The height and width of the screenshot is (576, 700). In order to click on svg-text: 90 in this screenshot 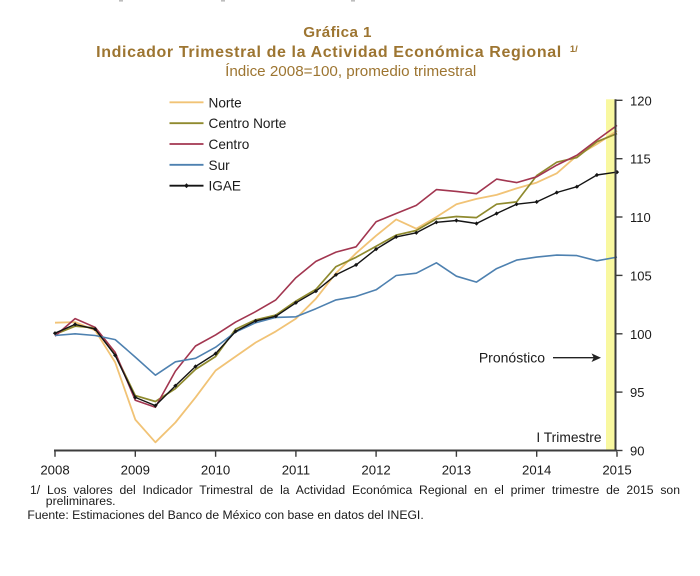, I will do `click(637, 451)`.